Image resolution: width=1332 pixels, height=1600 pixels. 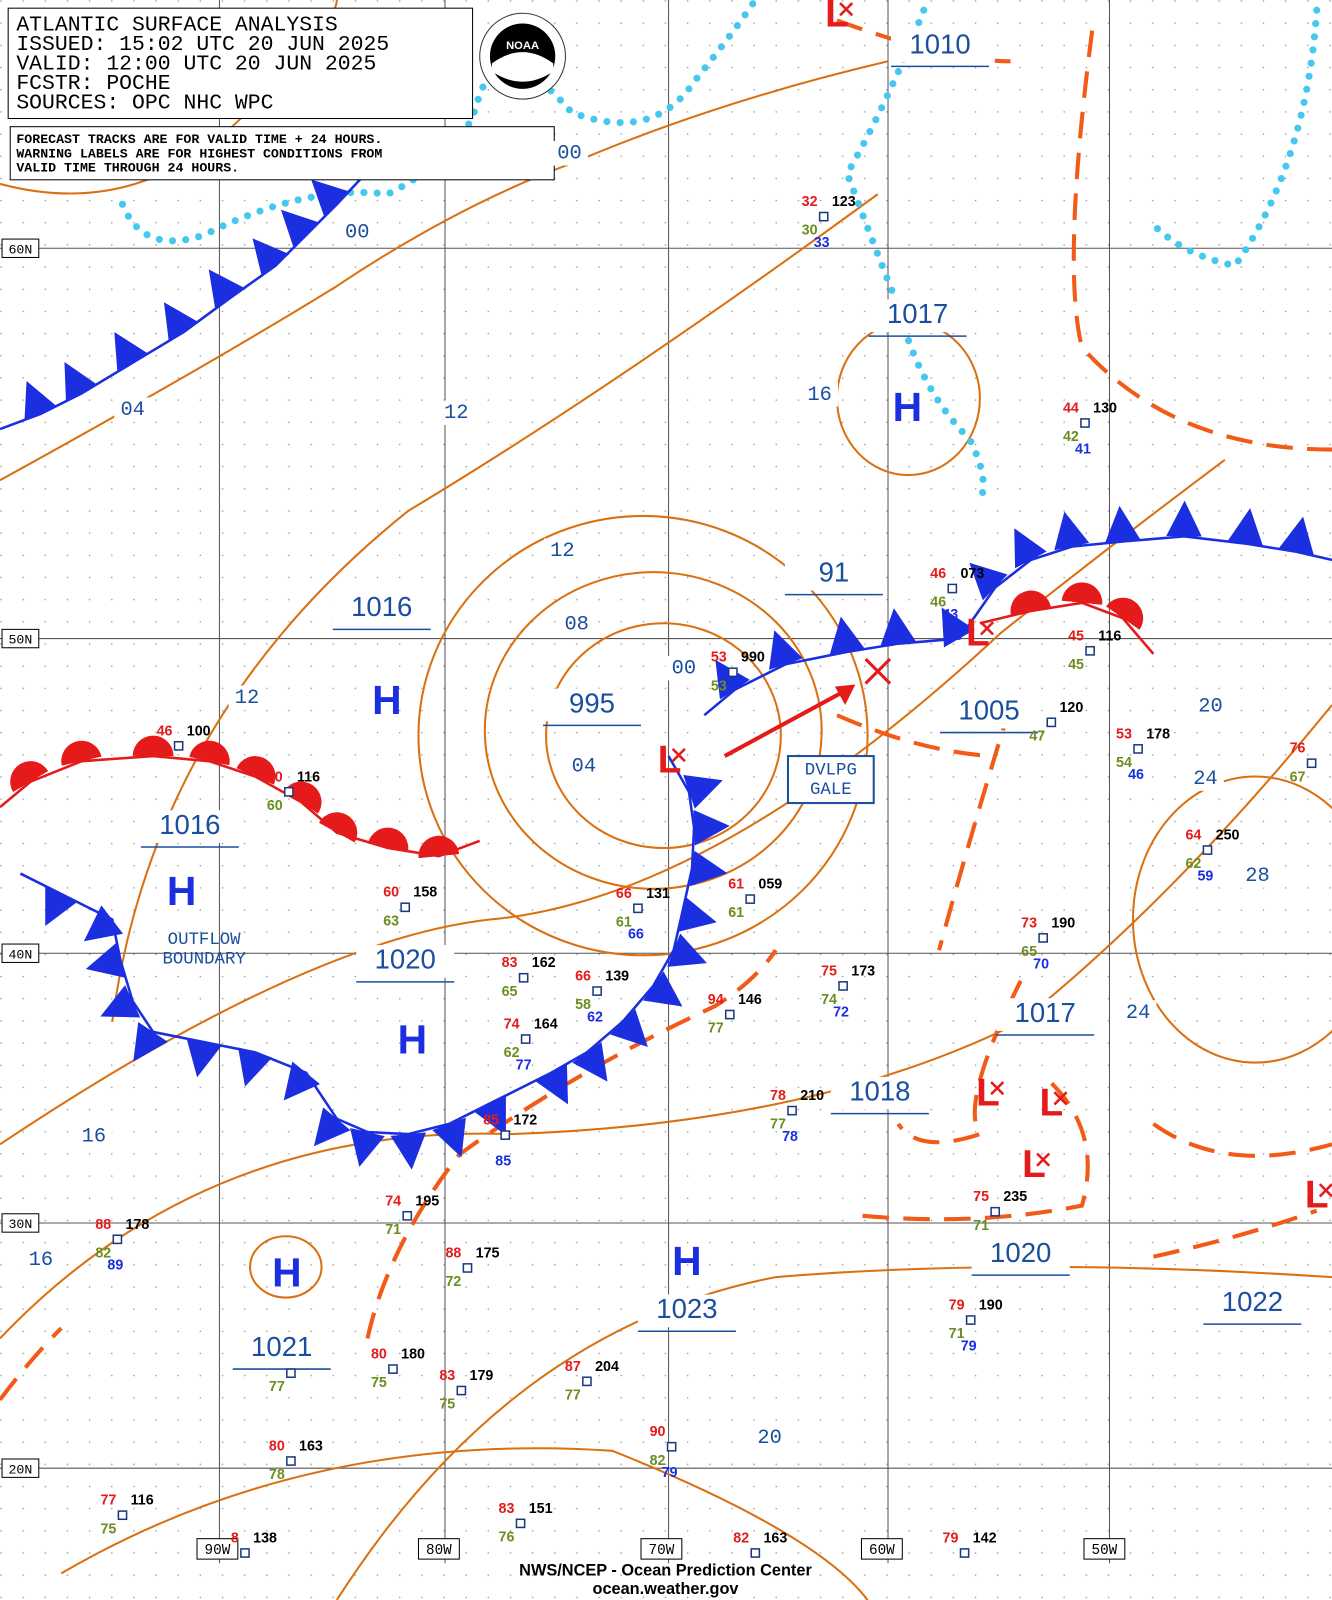 I want to click on station-sst: 72, so click(x=841, y=1012).